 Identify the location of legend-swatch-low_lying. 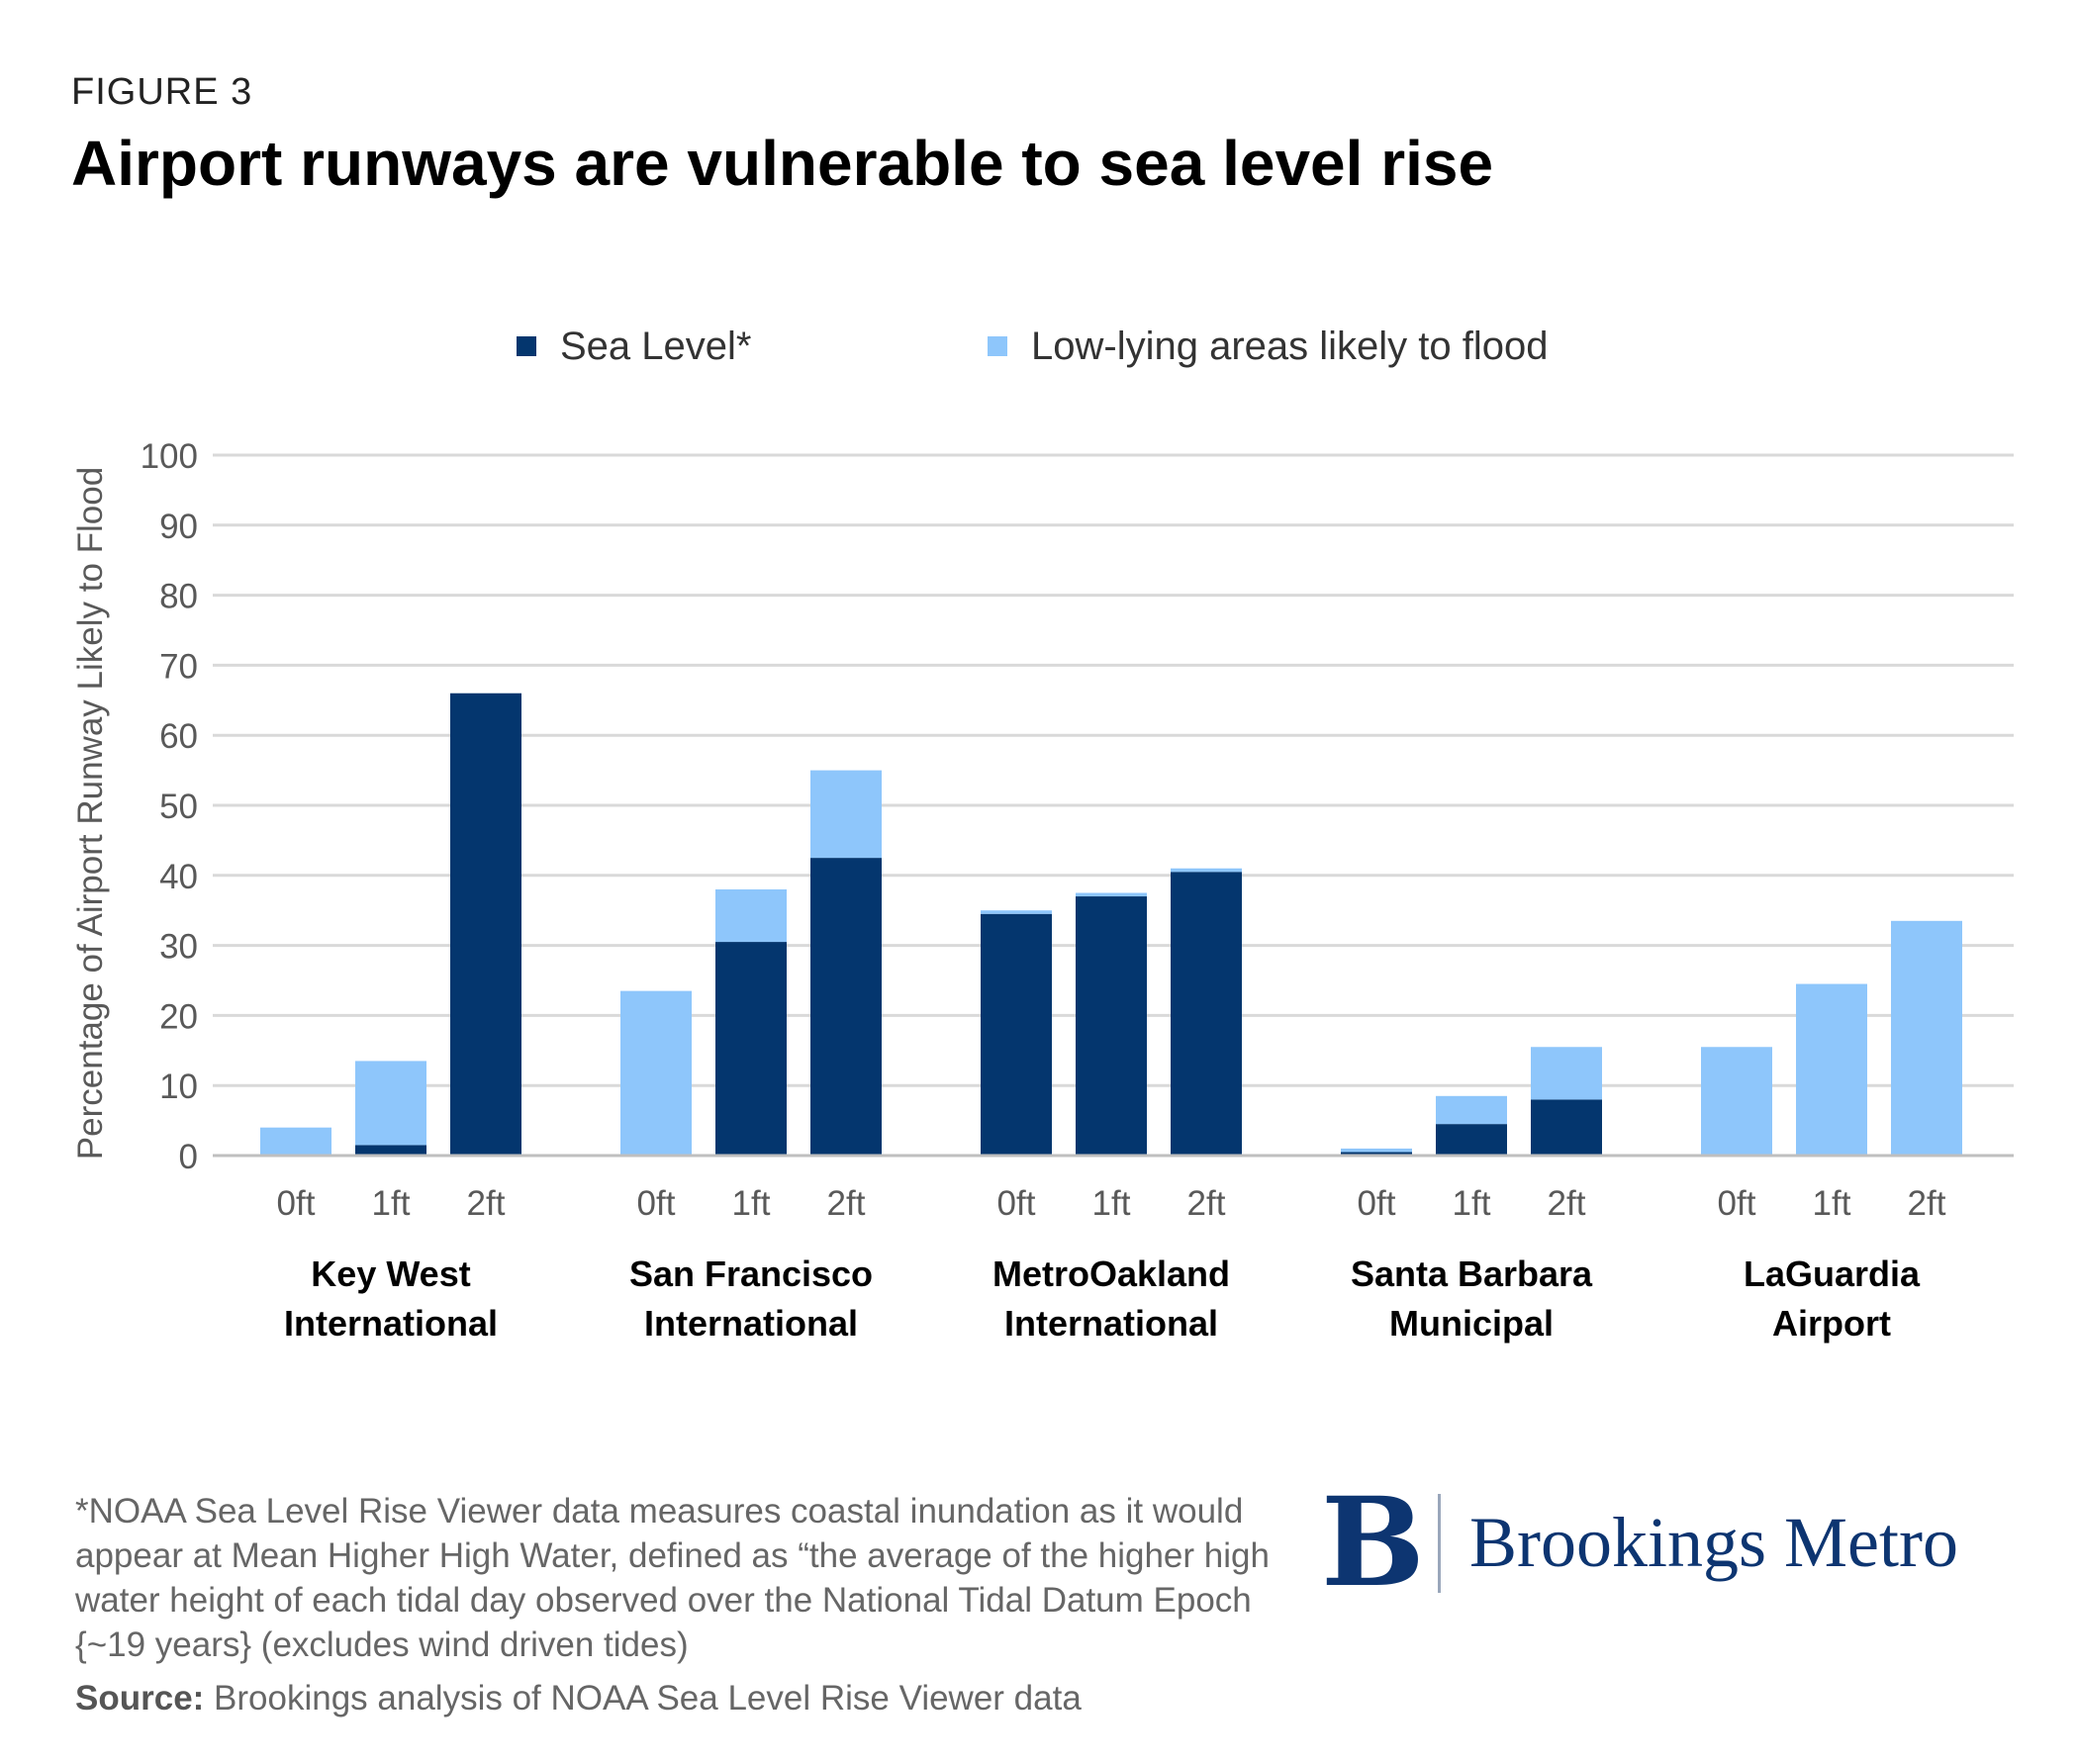
(997, 346).